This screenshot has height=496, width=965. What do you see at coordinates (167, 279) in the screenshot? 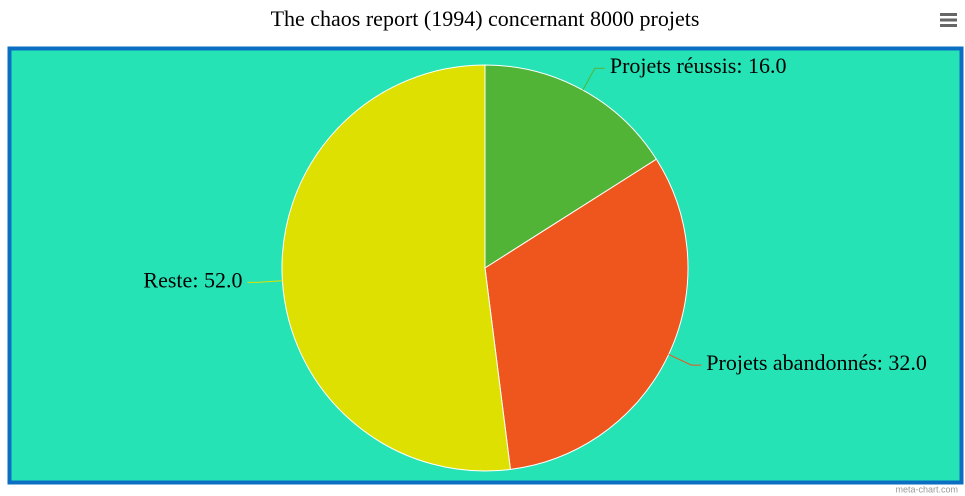
I see `label-name: Reste` at bounding box center [167, 279].